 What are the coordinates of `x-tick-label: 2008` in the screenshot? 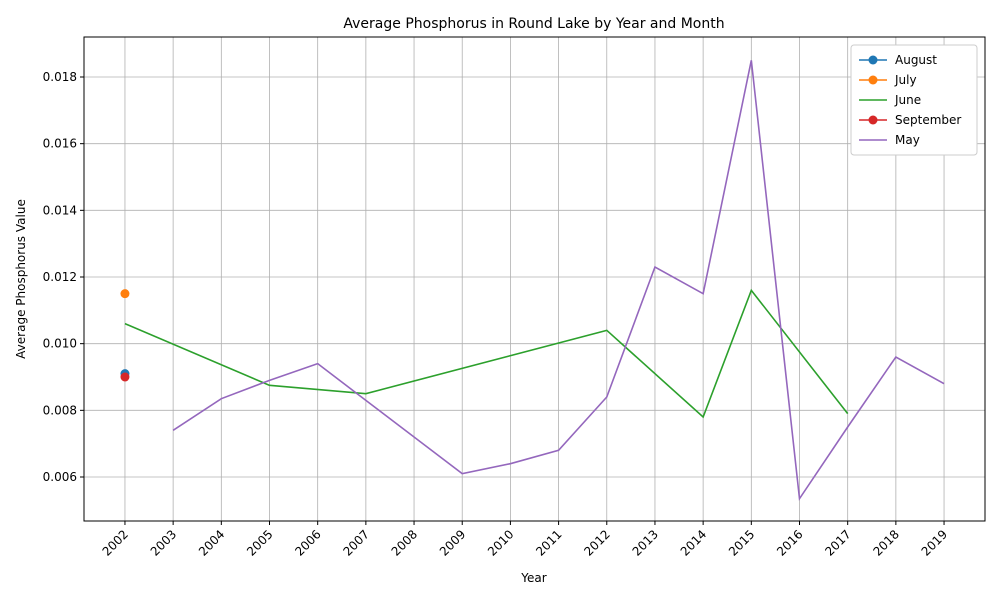 It's located at (404, 542).